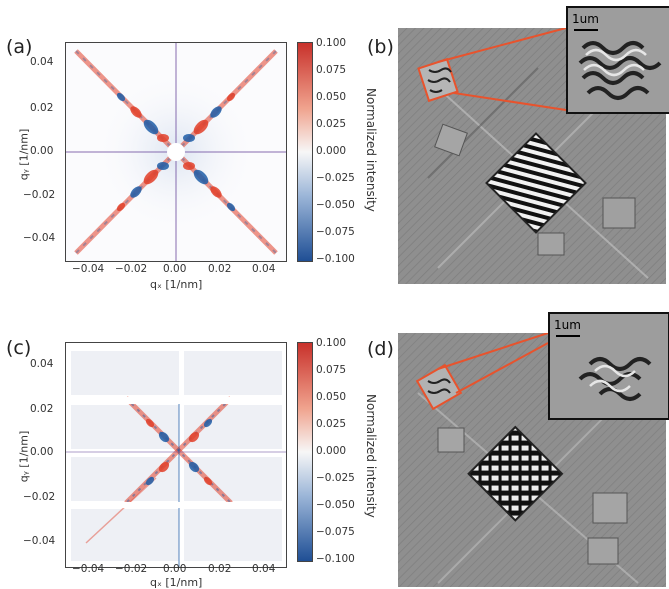 The height and width of the screenshot is (589, 669). What do you see at coordinates (42, 62) in the screenshot?
I see `y-tick-a-1: 0.04` at bounding box center [42, 62].